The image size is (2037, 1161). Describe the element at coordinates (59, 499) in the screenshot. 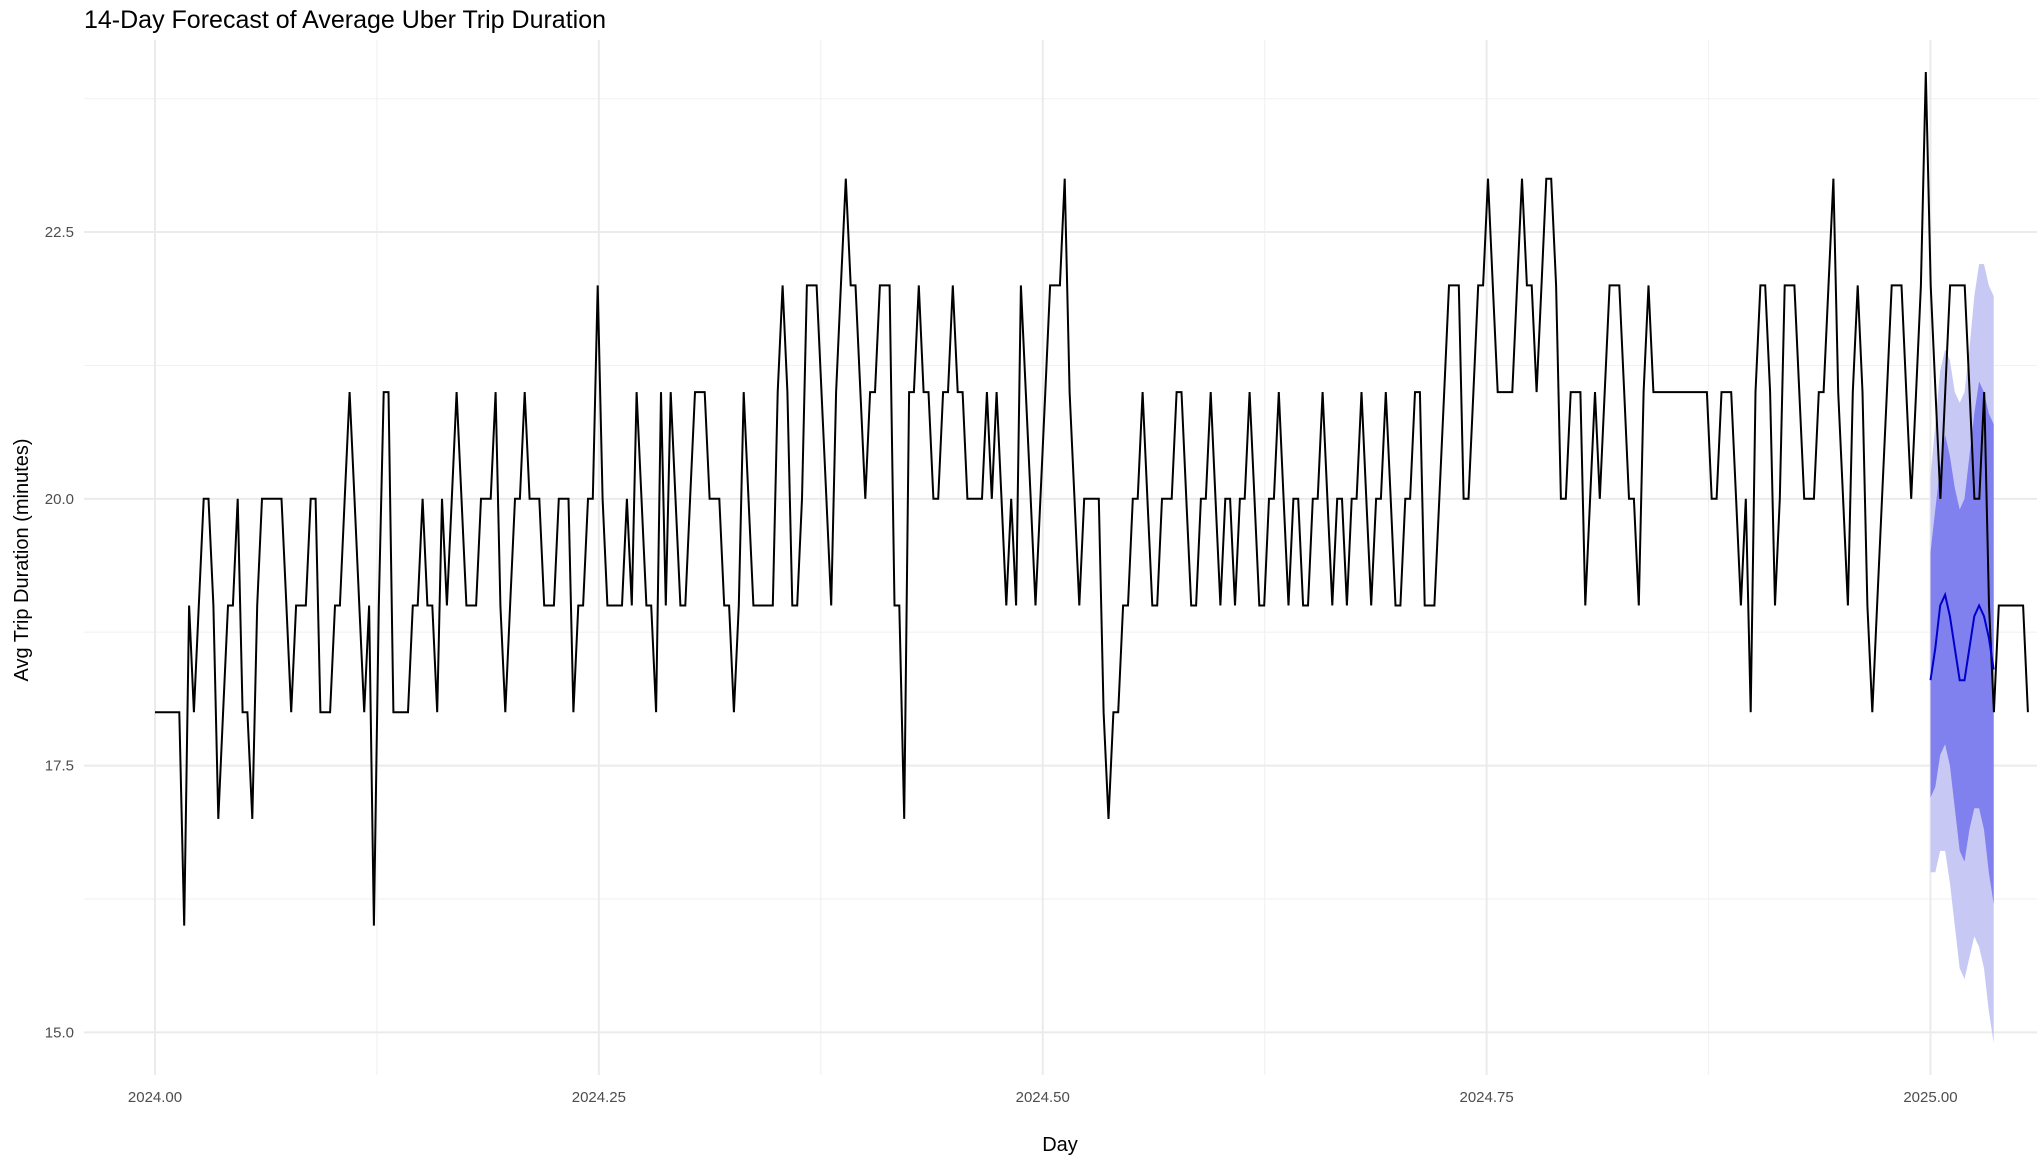

I see `y-tick-label: 20.0` at that location.